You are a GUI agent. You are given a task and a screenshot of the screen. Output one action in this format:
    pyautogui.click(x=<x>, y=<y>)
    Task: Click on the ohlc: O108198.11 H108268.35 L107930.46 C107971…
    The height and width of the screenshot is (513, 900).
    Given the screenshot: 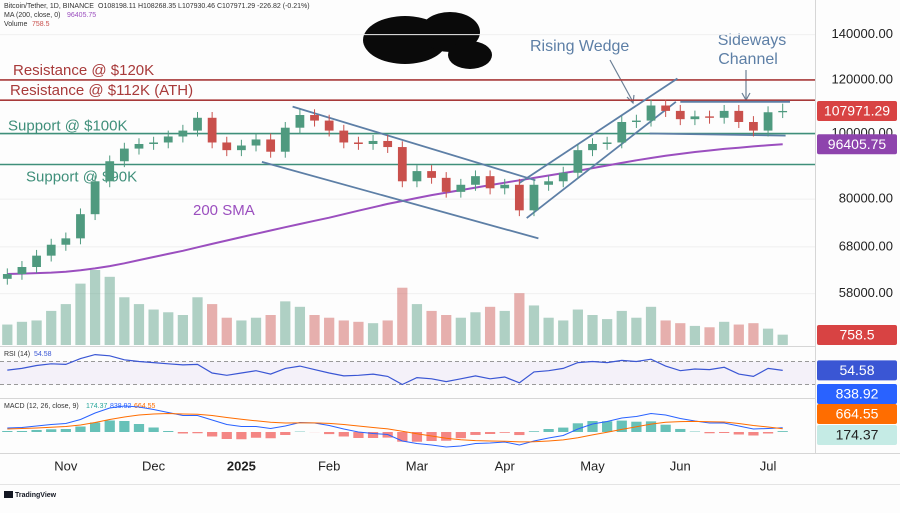 What is the action you would take?
    pyautogui.click(x=204, y=6)
    